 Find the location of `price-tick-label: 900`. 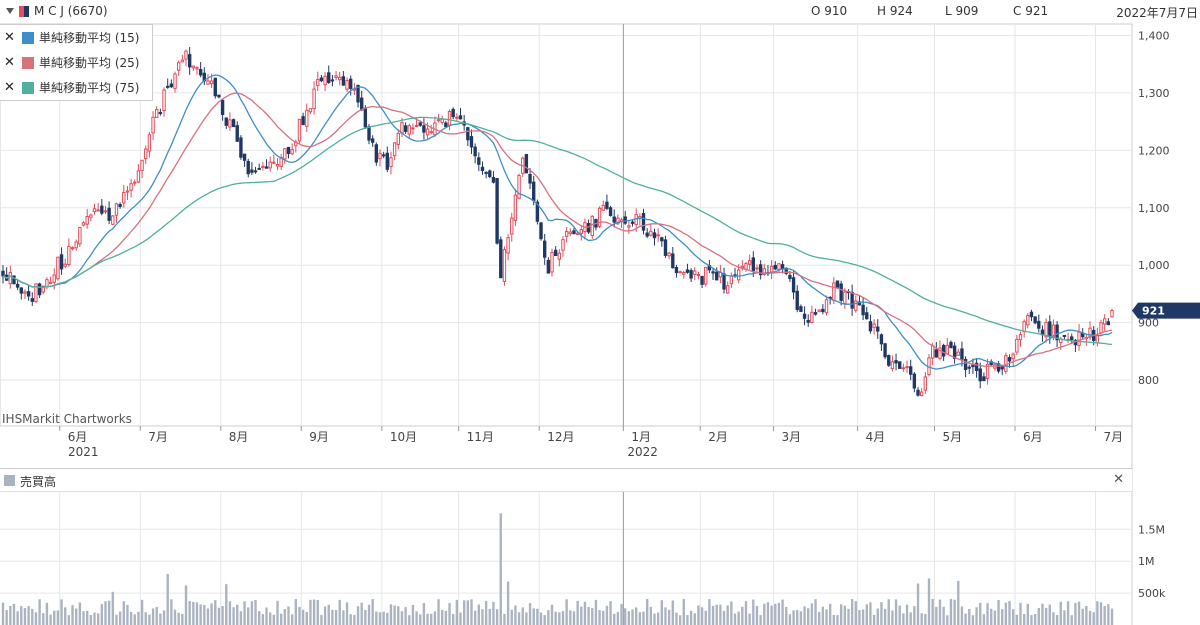

price-tick-label: 900 is located at coordinates (1148, 323).